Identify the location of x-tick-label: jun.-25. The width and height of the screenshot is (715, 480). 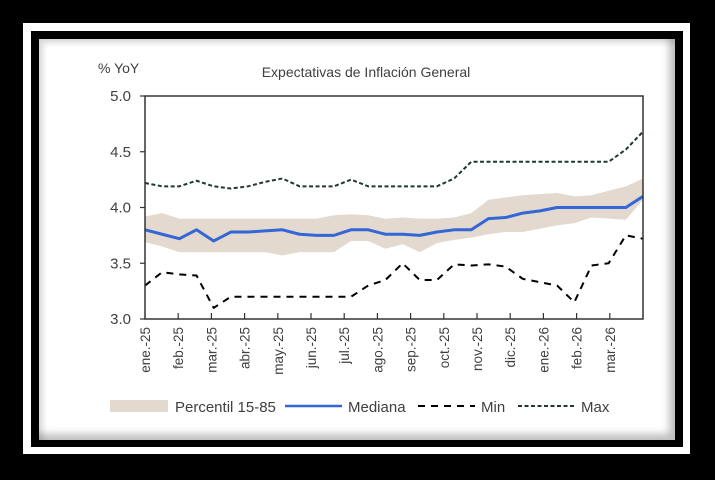
(311, 348).